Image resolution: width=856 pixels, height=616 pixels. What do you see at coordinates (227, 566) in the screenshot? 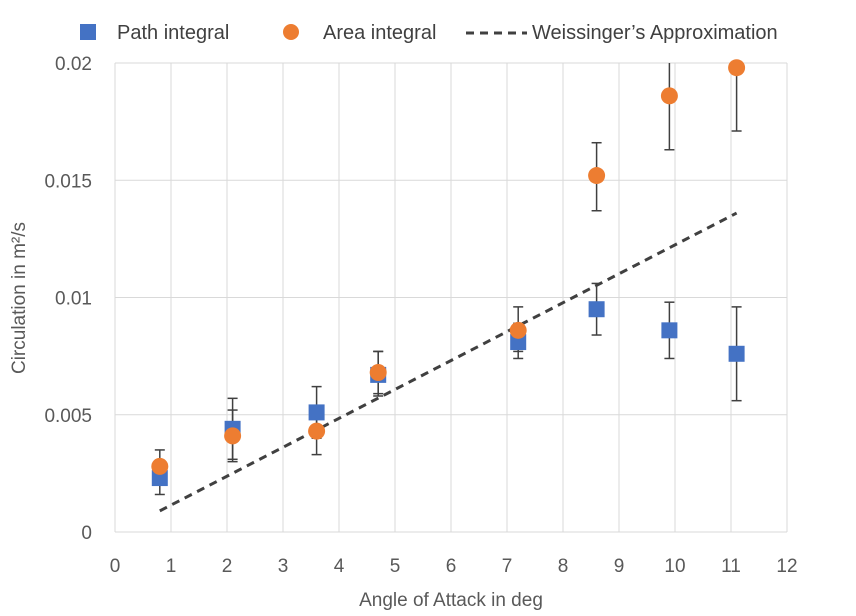
I see `x-tick-label: 2` at bounding box center [227, 566].